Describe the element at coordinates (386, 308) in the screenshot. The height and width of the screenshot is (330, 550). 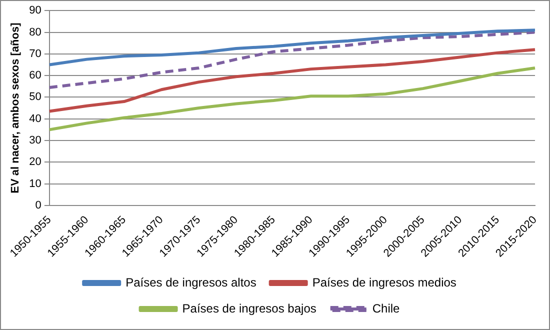
I see `legend-label: Chile` at that location.